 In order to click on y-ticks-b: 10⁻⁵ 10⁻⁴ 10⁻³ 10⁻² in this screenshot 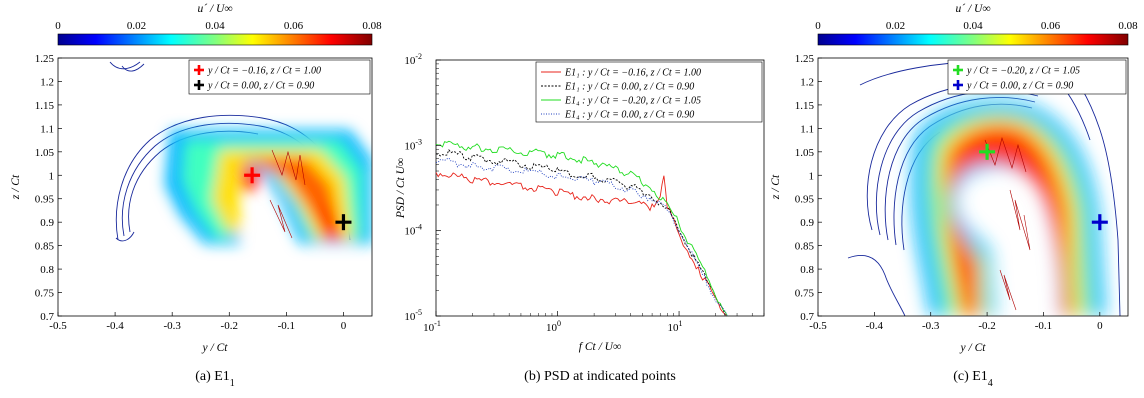, I will do `click(422, 187)`.